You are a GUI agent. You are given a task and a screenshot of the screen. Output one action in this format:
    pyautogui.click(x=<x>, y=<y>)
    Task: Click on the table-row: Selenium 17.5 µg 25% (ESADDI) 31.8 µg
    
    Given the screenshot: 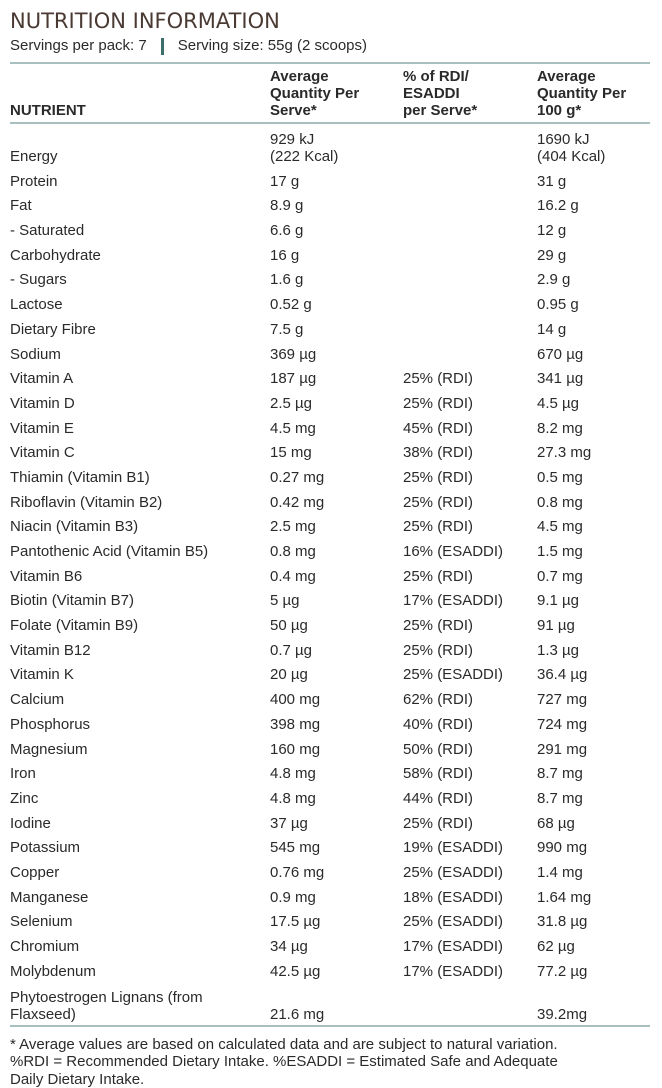 What is the action you would take?
    pyautogui.click(x=330, y=920)
    